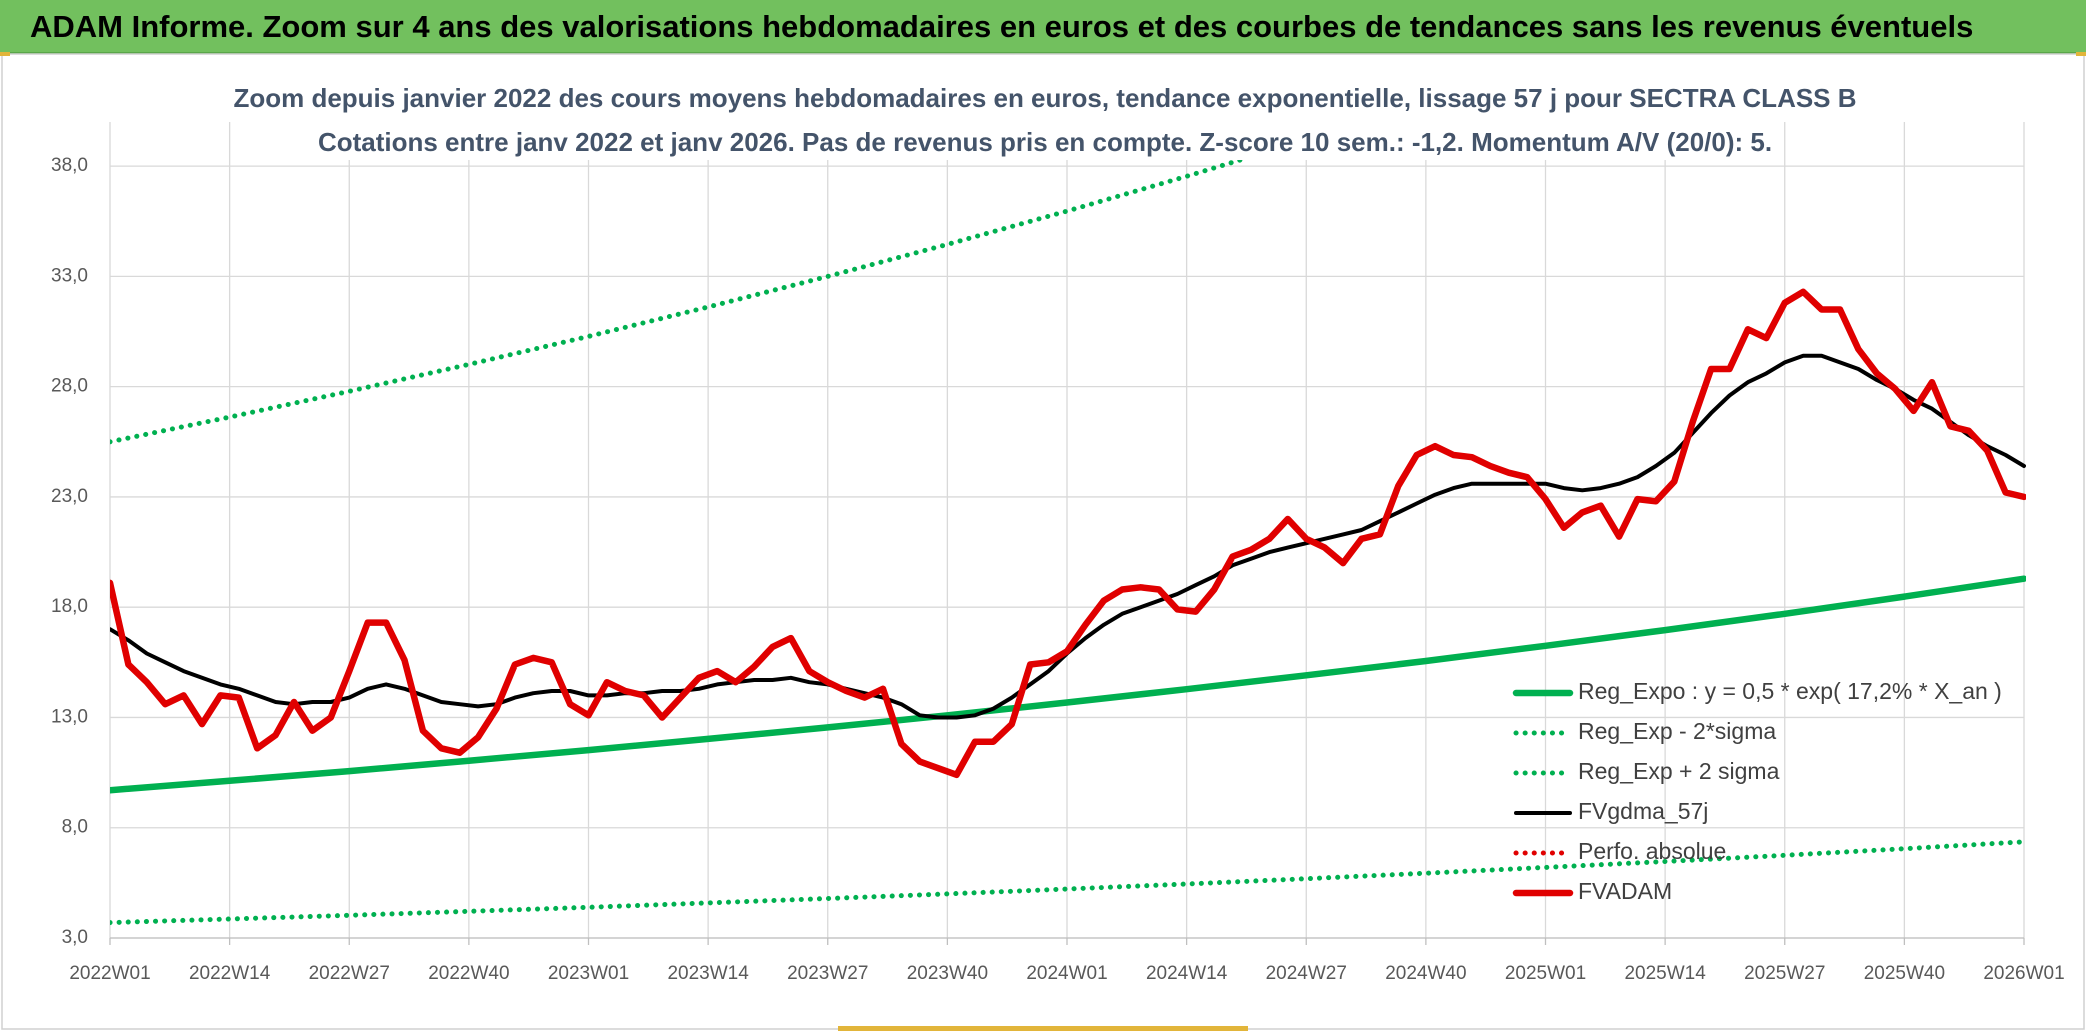 The width and height of the screenshot is (2086, 1031). What do you see at coordinates (69, 496) in the screenshot?
I see `y-tick-label: 23,0` at bounding box center [69, 496].